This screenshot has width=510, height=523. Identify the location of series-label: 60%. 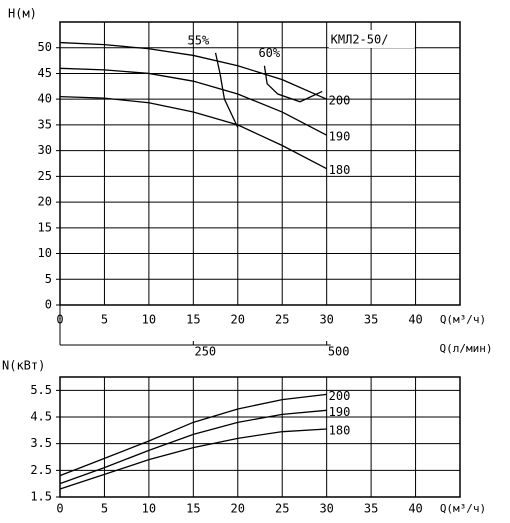
(269, 53).